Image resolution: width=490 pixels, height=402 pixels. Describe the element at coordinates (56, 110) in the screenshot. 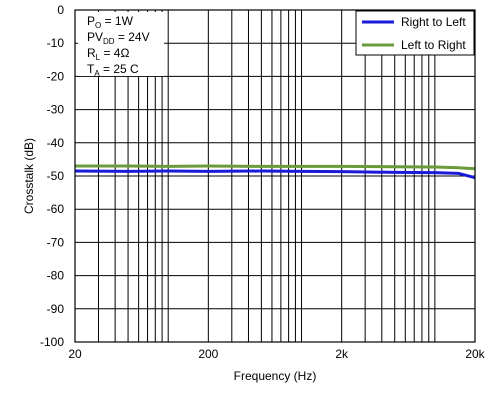

I see `y-tick-label: -30` at that location.